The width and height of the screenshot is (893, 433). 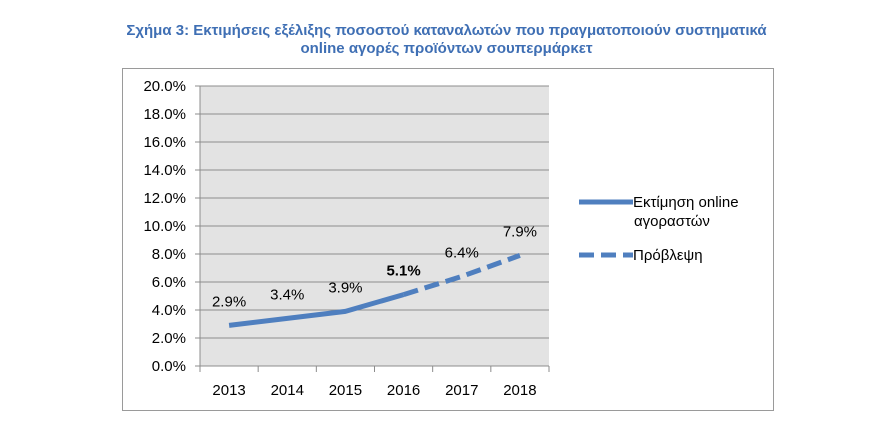 I want to click on legend-label-estimate-line2: αγοραστών, so click(x=672, y=221).